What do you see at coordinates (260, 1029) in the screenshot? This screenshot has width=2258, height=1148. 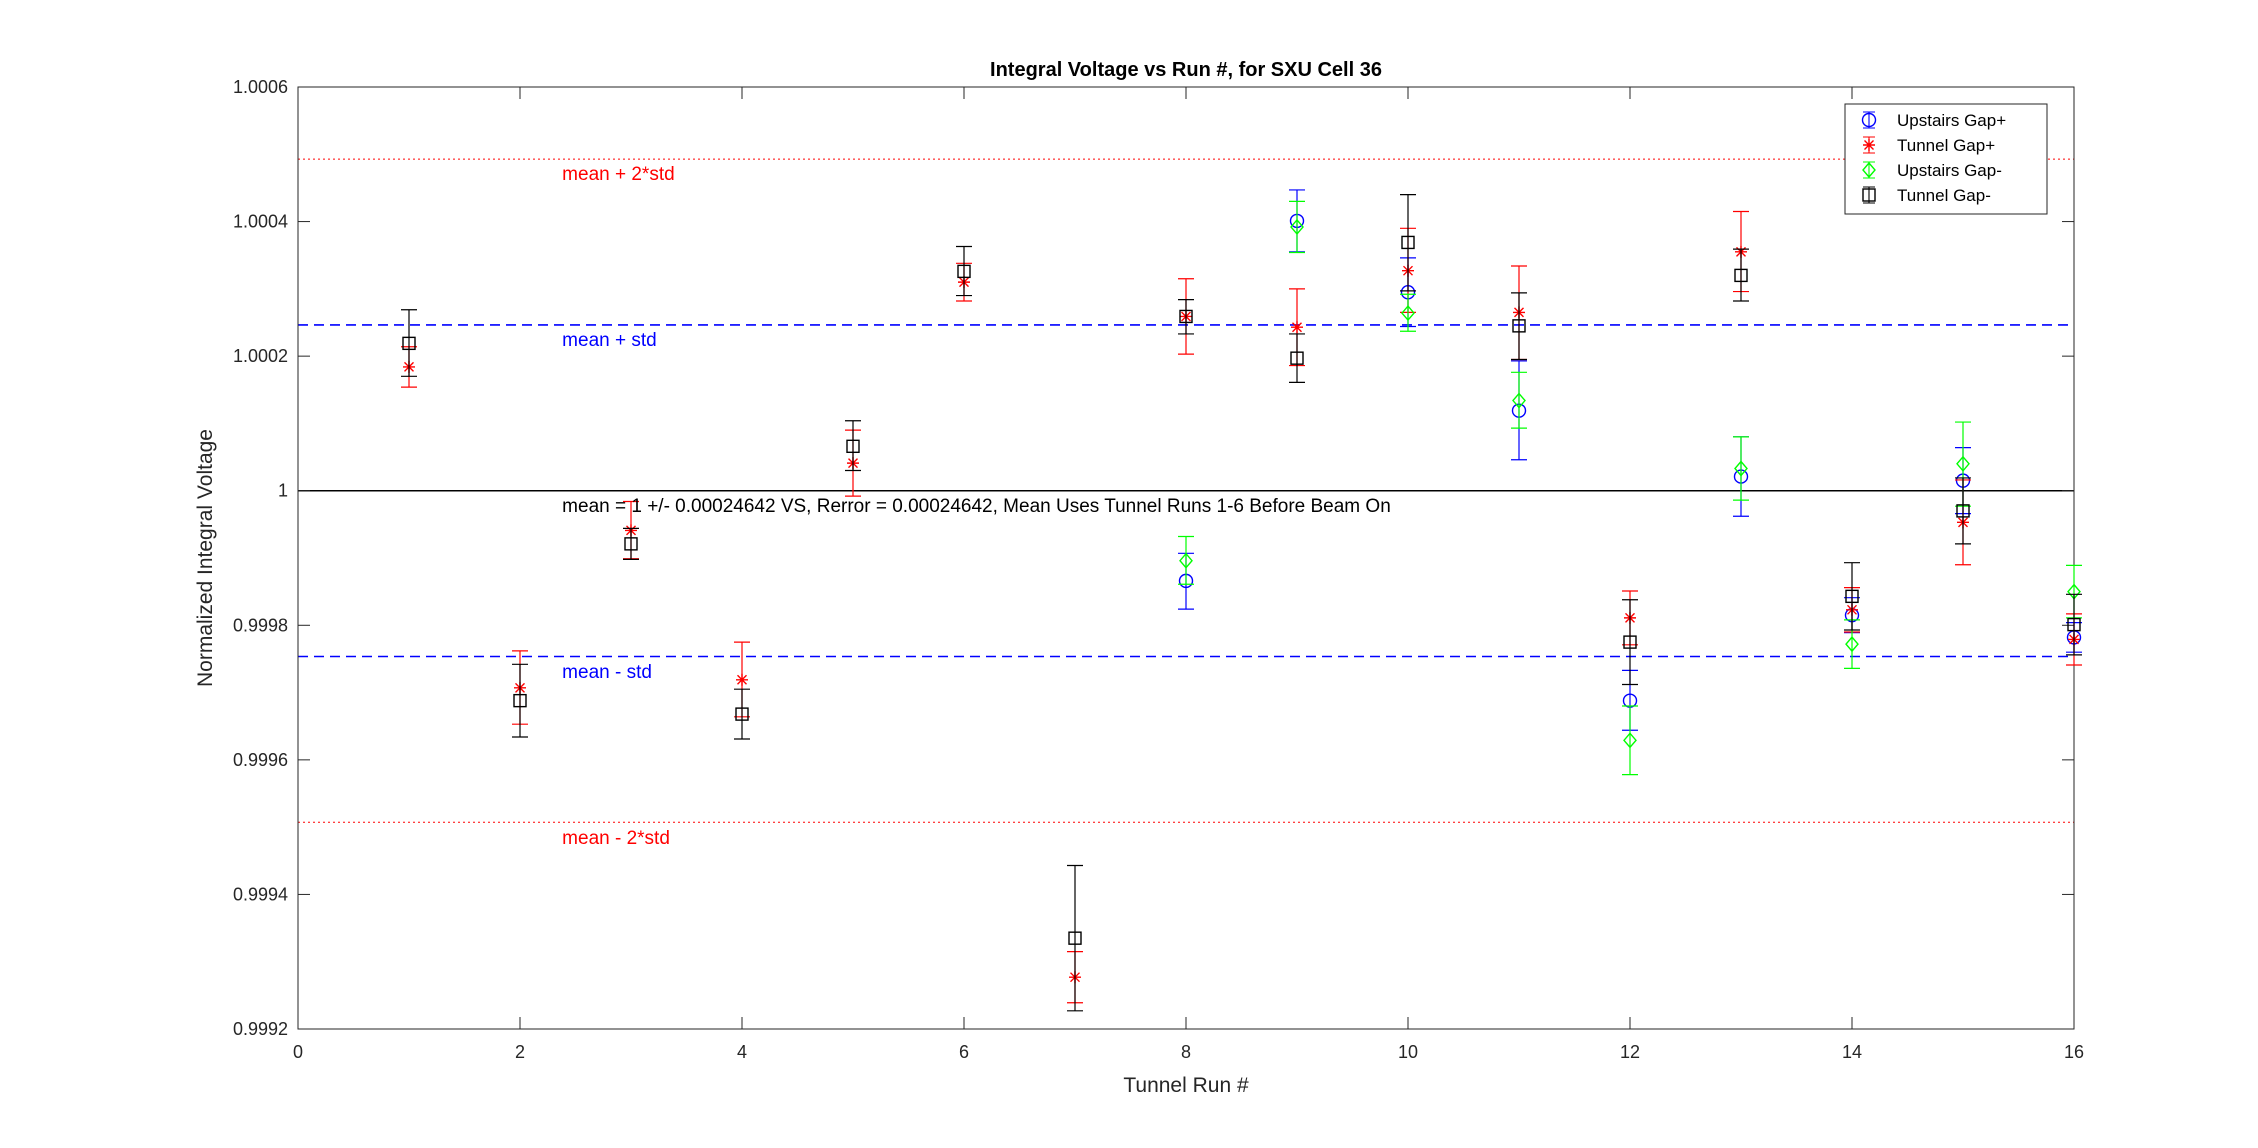 I see `y-tick-label: 0.9992` at bounding box center [260, 1029].